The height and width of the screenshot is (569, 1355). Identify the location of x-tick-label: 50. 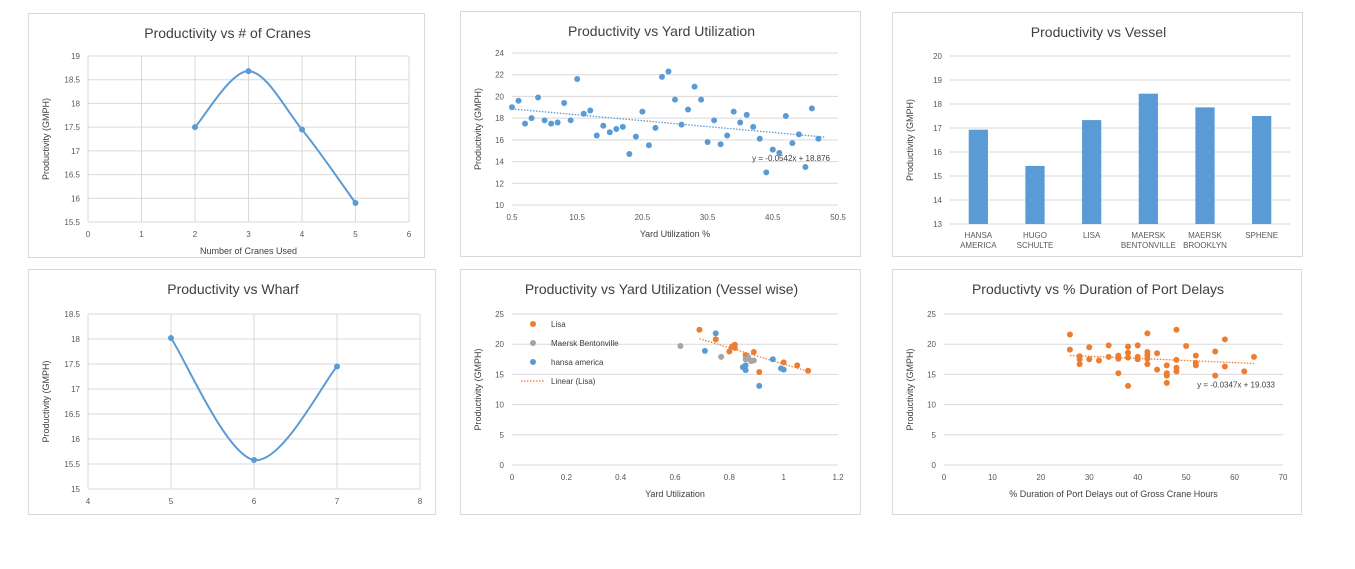
(1186, 477).